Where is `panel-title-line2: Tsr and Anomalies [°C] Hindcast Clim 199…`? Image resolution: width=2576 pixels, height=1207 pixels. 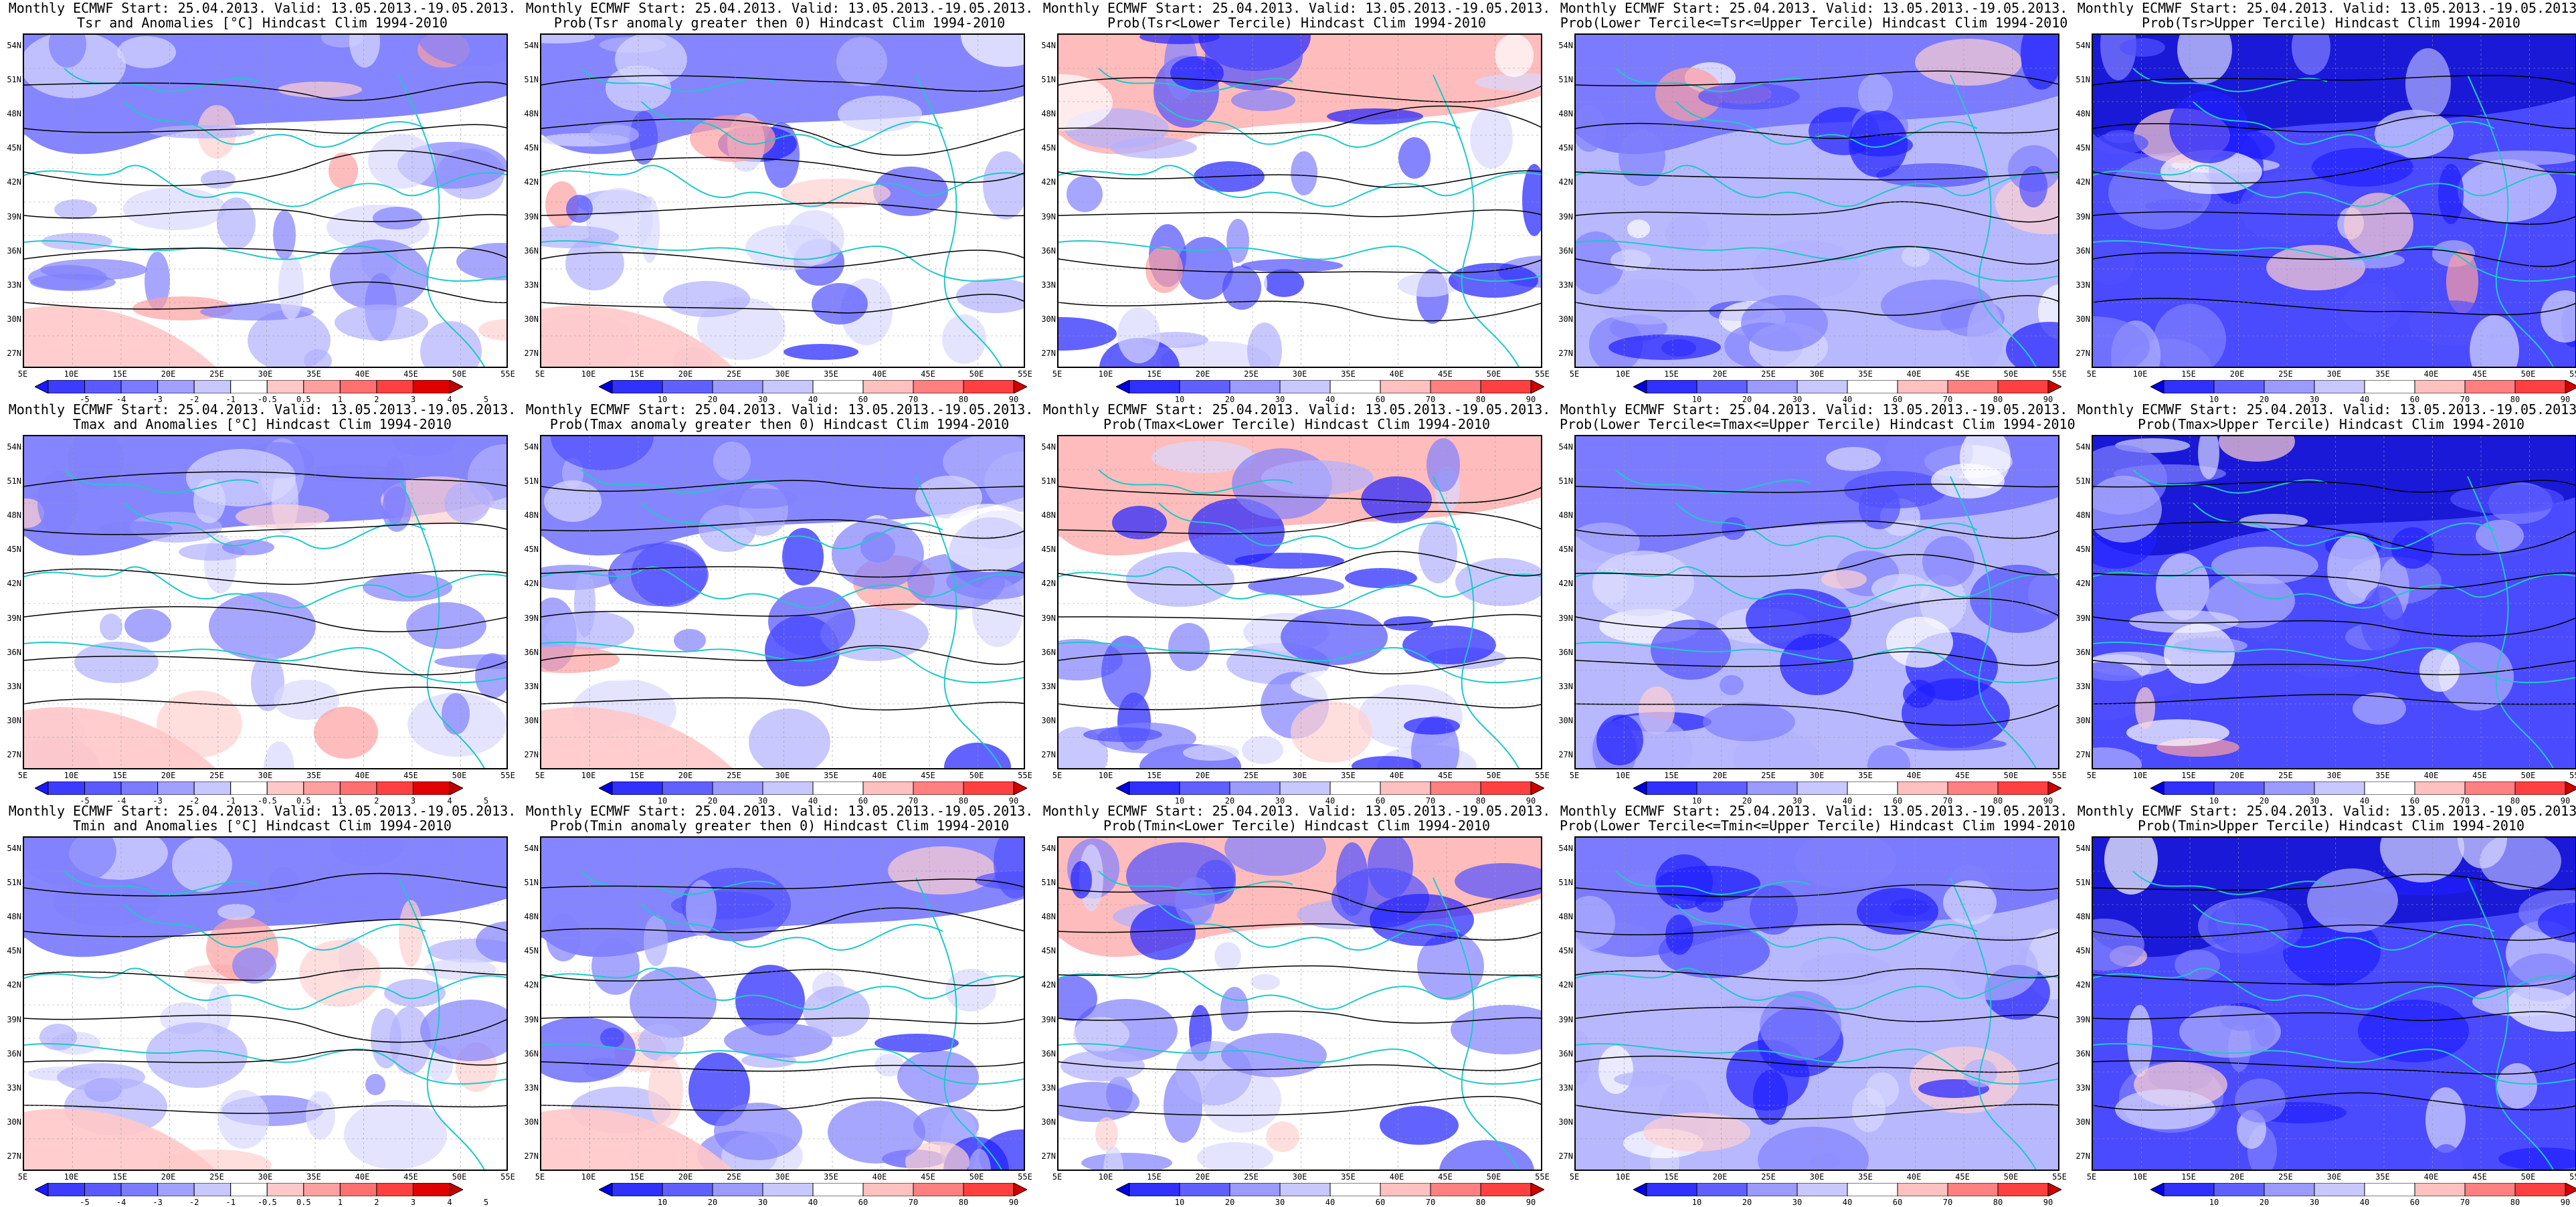 panel-title-line2: Tsr and Anomalies [°C] Hindcast Clim 199… is located at coordinates (262, 23).